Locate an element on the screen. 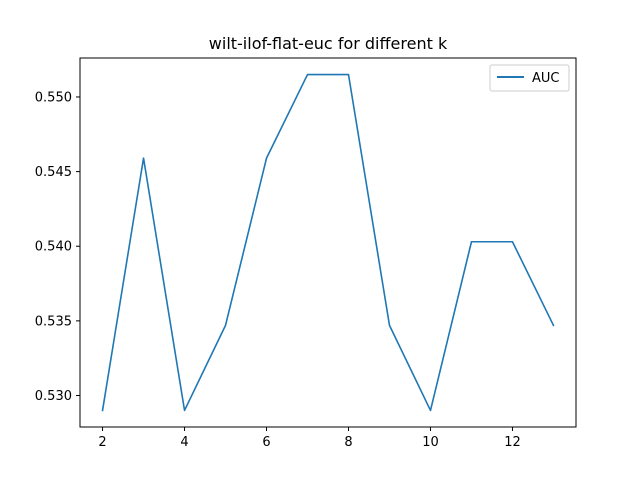 The width and height of the screenshot is (640, 480). legend-label-auc: AUC is located at coordinates (546, 78).